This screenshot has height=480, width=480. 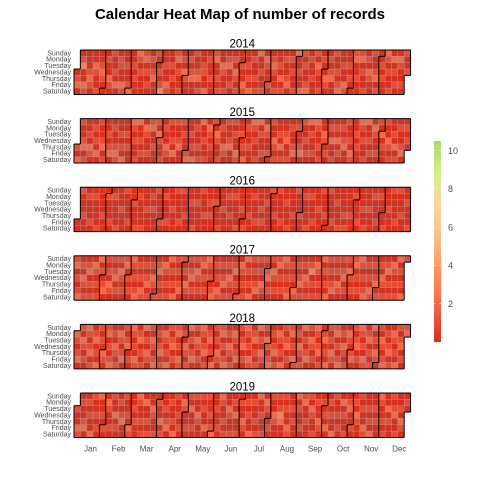 What do you see at coordinates (52, 347) in the screenshot?
I see `weekday-label: Wednesday` at bounding box center [52, 347].